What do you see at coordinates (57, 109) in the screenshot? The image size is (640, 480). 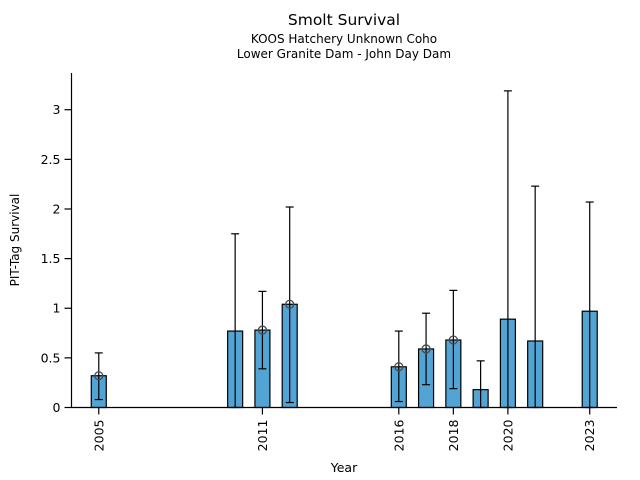 I see `y-tick-label: 3` at bounding box center [57, 109].